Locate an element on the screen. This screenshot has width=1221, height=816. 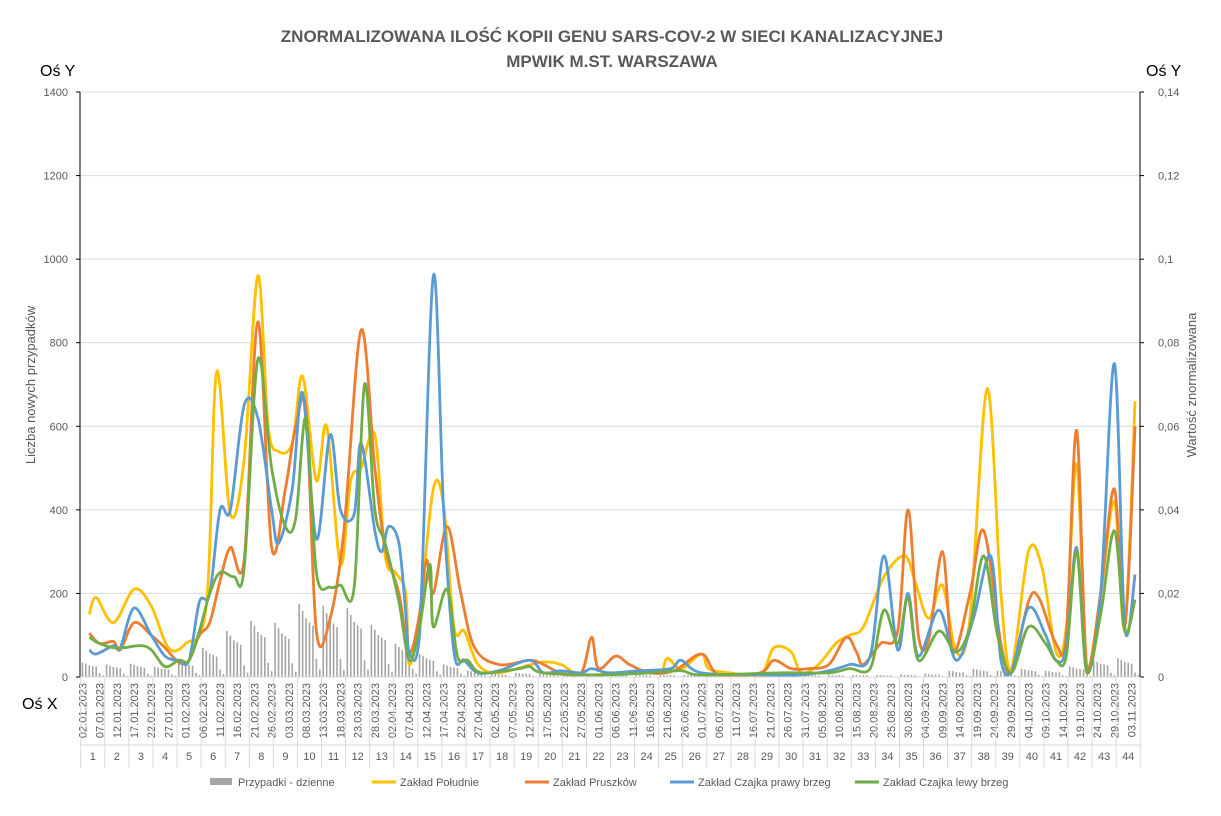
week-number-label: 37 is located at coordinates (960, 757).